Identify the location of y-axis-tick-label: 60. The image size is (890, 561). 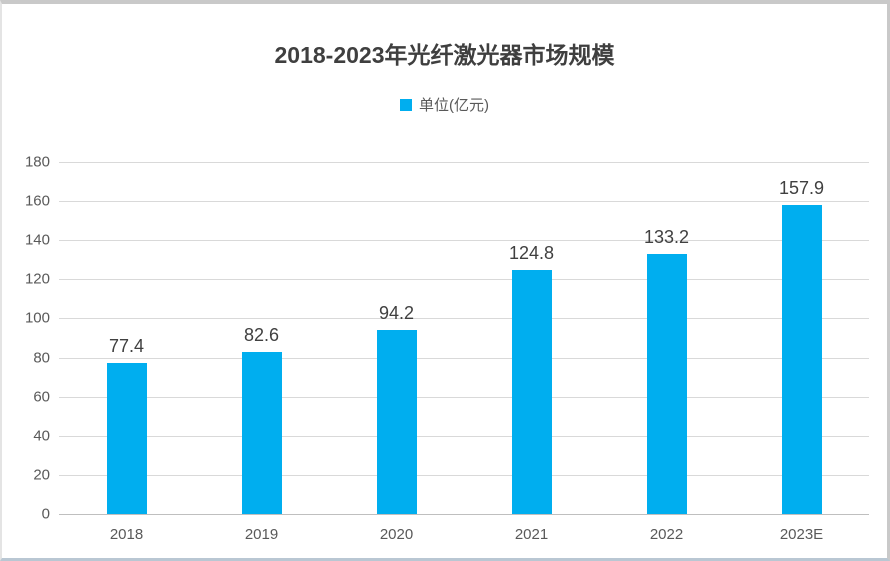
(41, 397).